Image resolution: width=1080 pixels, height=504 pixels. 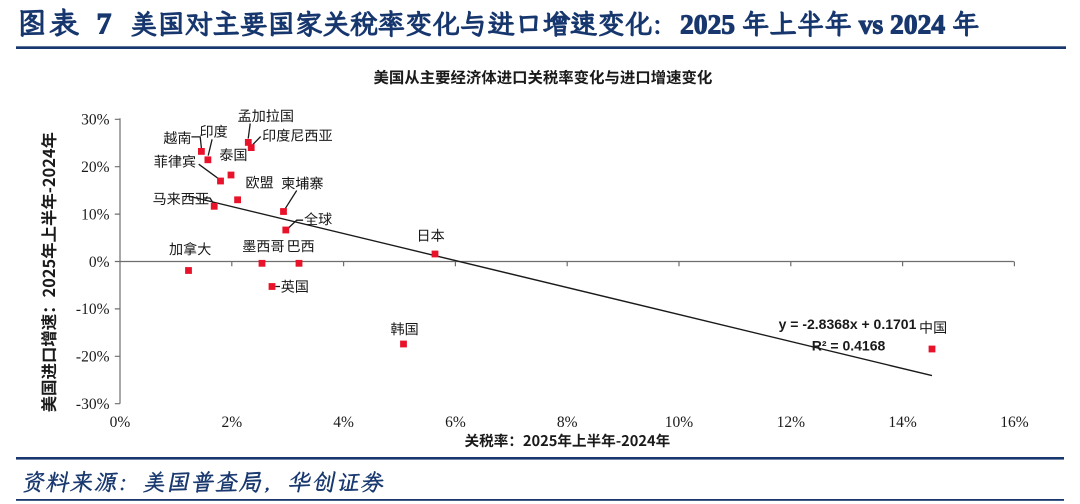 I want to click on svg-text: 14%, so click(x=902, y=422).